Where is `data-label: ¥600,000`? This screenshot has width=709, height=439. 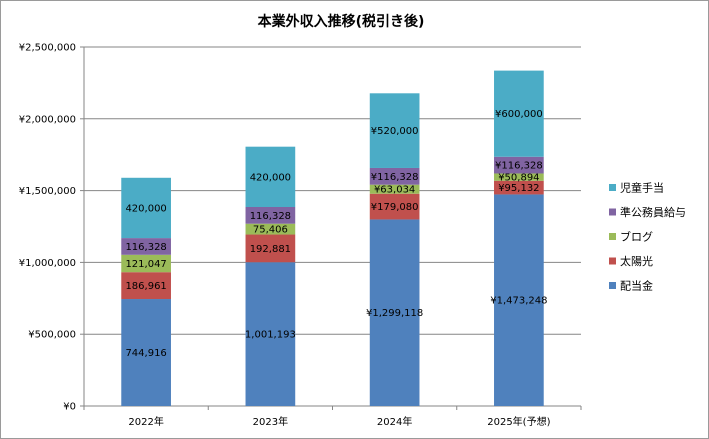 data-label: ¥600,000 is located at coordinates (519, 114).